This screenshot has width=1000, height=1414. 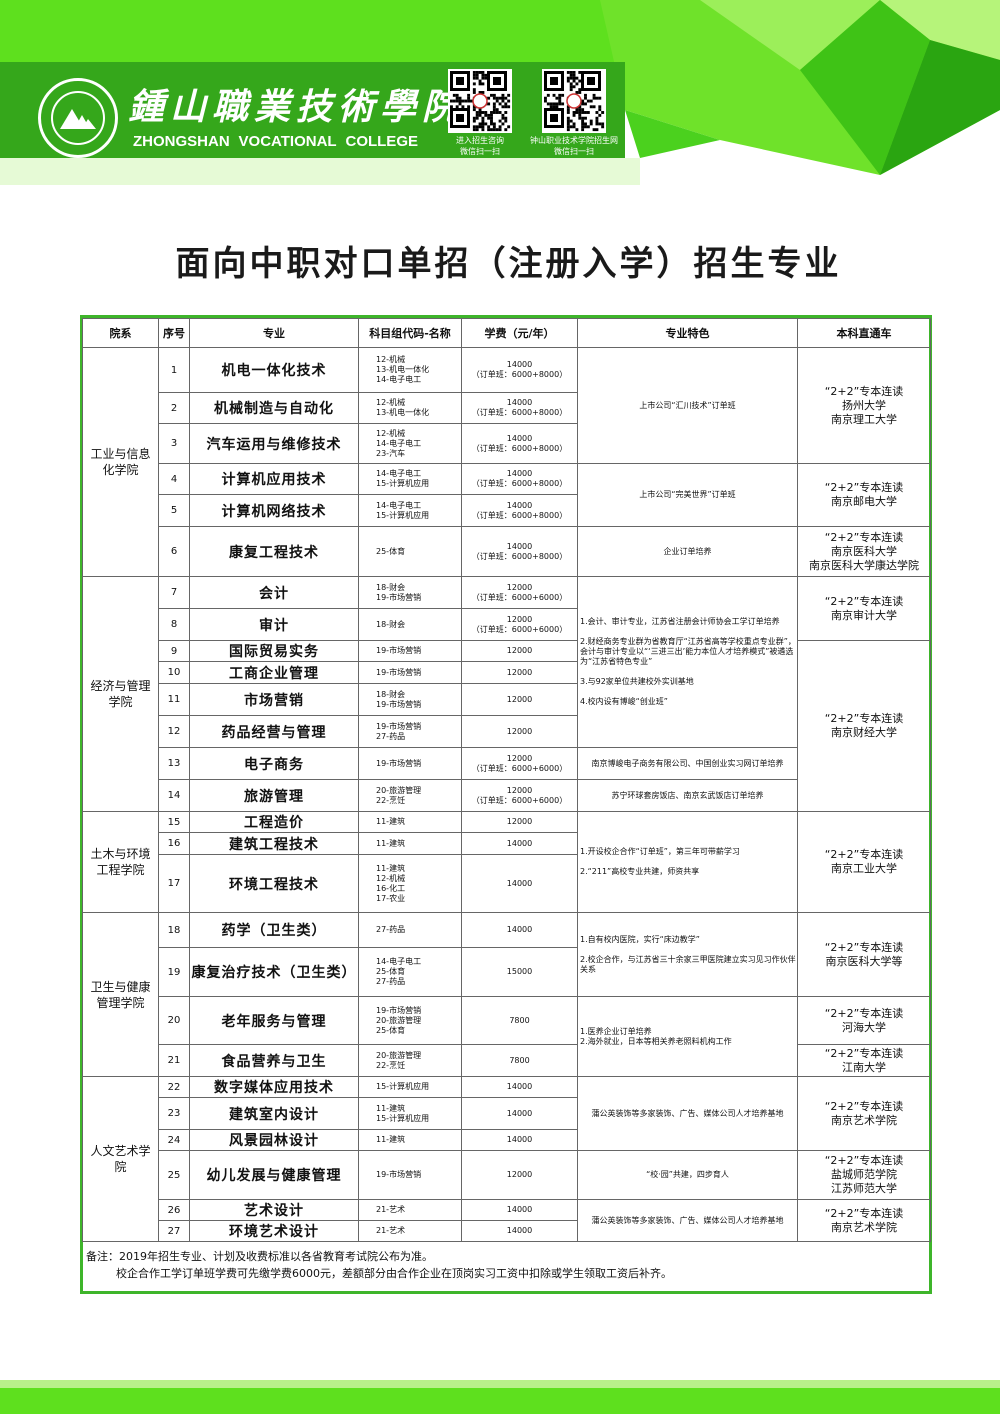 I want to click on department-cell: 卫生与健康 管理学院, so click(x=120, y=994).